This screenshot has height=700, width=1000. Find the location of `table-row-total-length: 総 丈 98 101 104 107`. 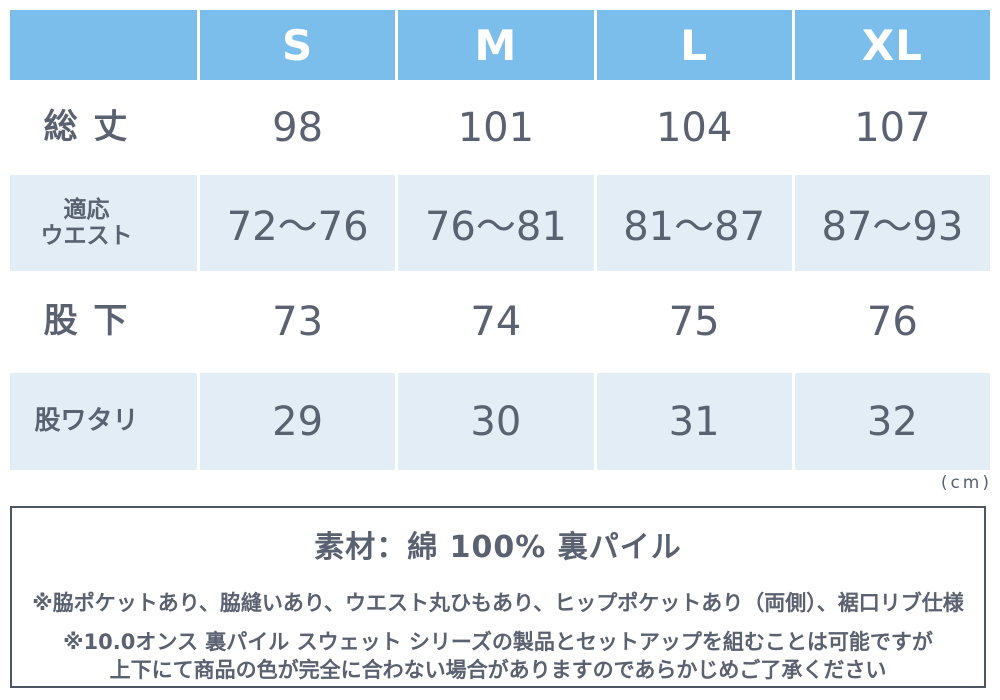

table-row-total-length: 総 丈 98 101 104 107 is located at coordinates (500, 127).